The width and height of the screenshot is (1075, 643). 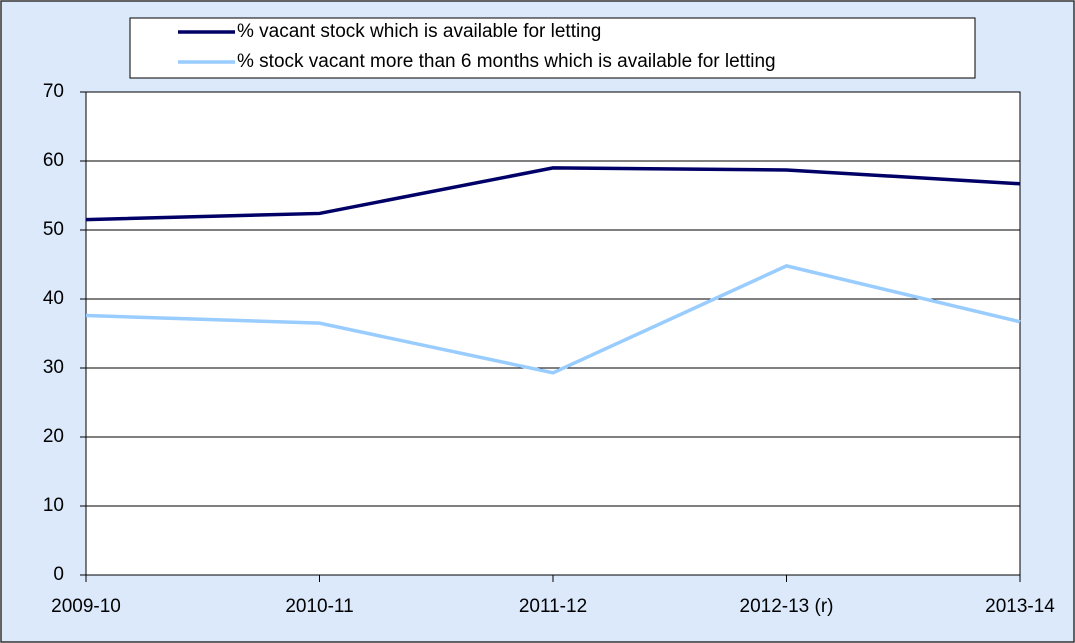 I want to click on x-tick-label: 2012-13 (r), so click(x=787, y=606).